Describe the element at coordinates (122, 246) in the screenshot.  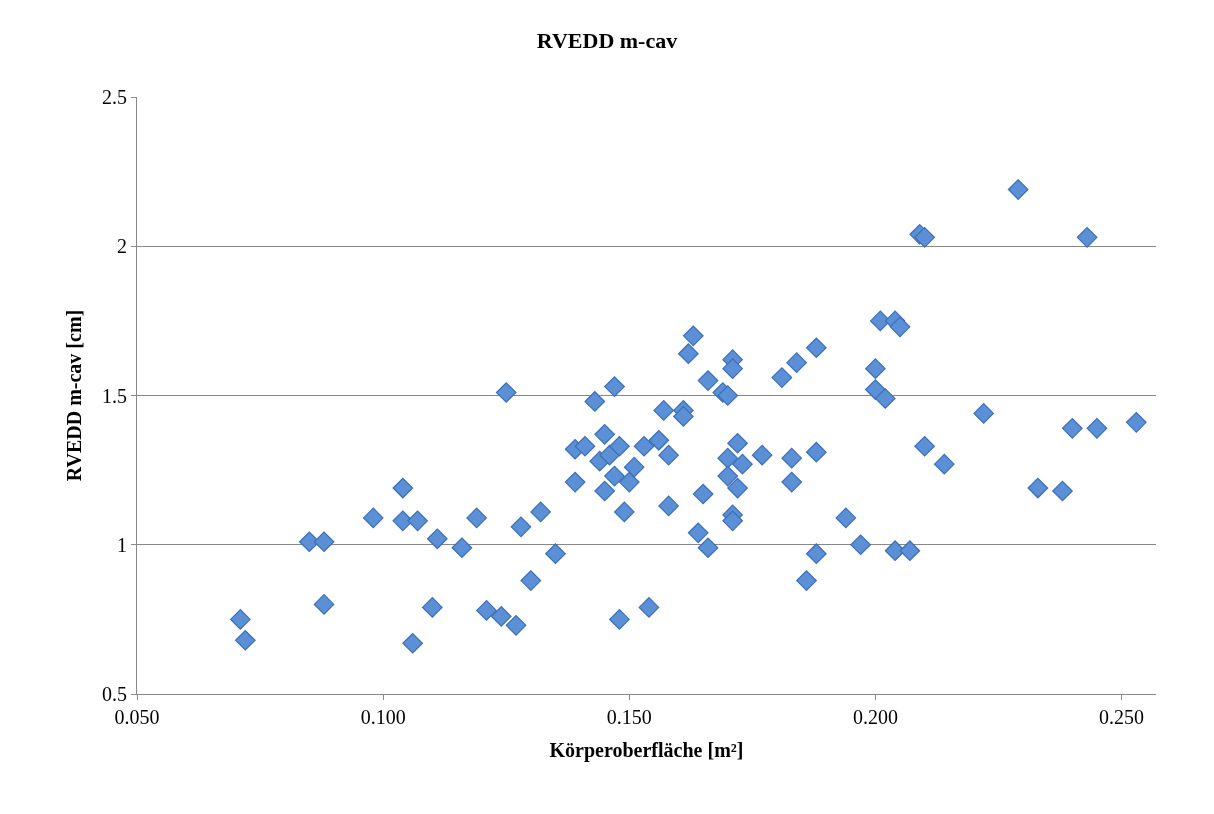
I see `y-tick-label: 2` at that location.